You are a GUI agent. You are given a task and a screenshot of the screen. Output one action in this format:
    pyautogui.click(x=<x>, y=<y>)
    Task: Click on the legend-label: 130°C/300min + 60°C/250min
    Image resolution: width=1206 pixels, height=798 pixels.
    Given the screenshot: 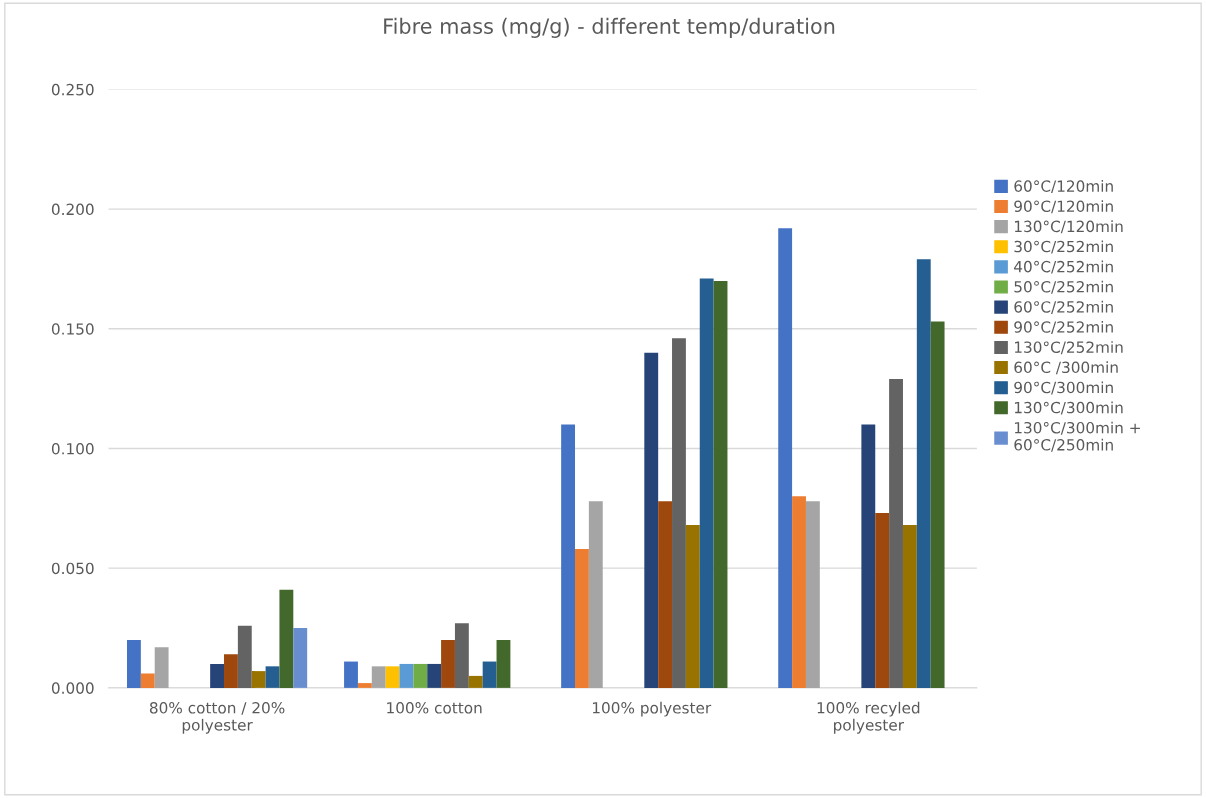 What is the action you would take?
    pyautogui.click(x=1077, y=436)
    